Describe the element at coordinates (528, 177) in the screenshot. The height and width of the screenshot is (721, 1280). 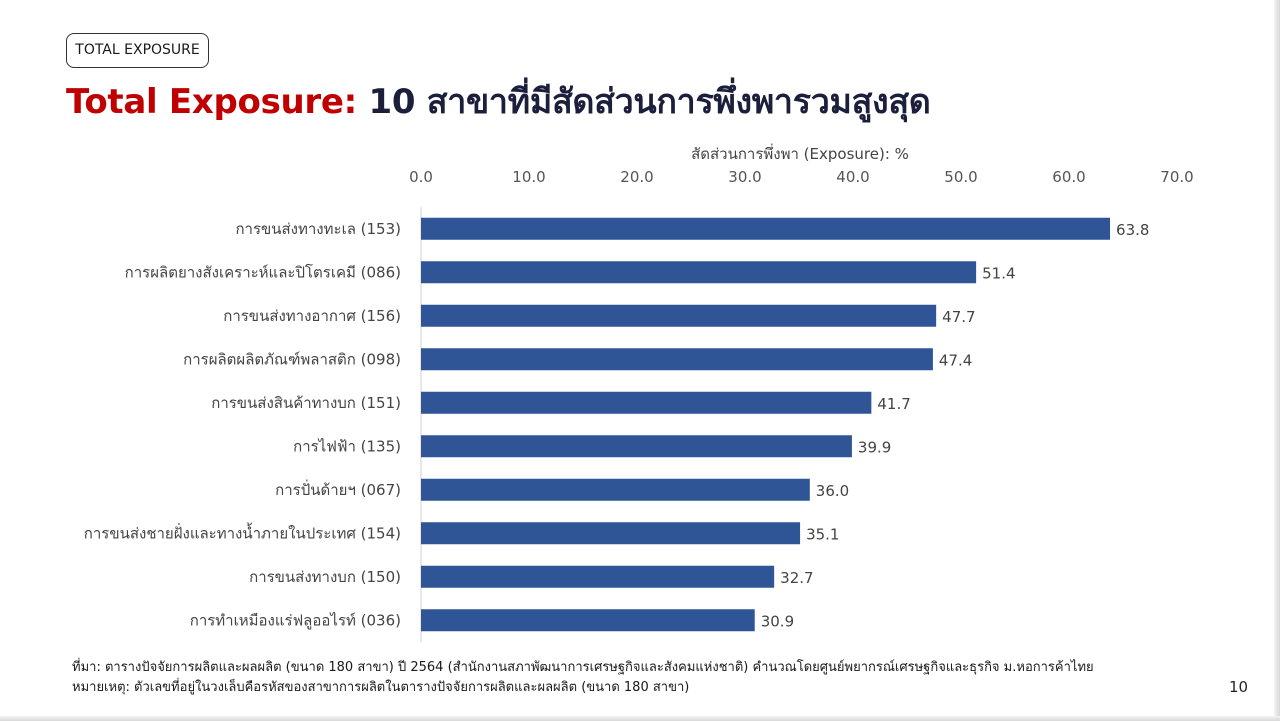
I see `x-tick-label: 10.0` at that location.